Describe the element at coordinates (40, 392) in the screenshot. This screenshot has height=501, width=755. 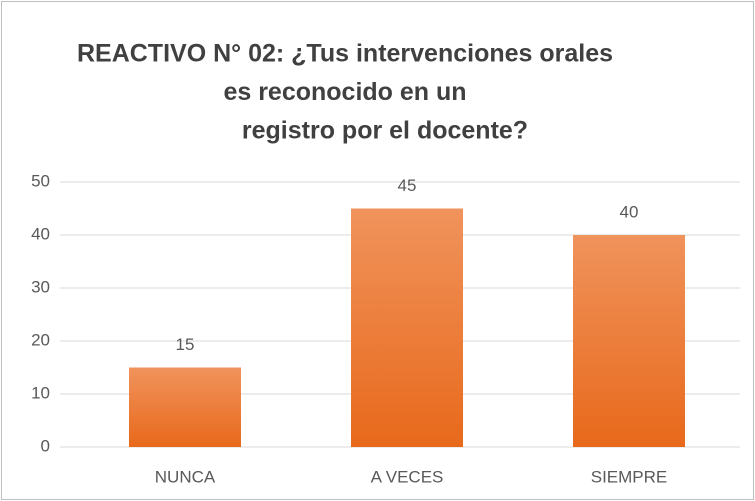
I see `y-tick-label: 10` at that location.